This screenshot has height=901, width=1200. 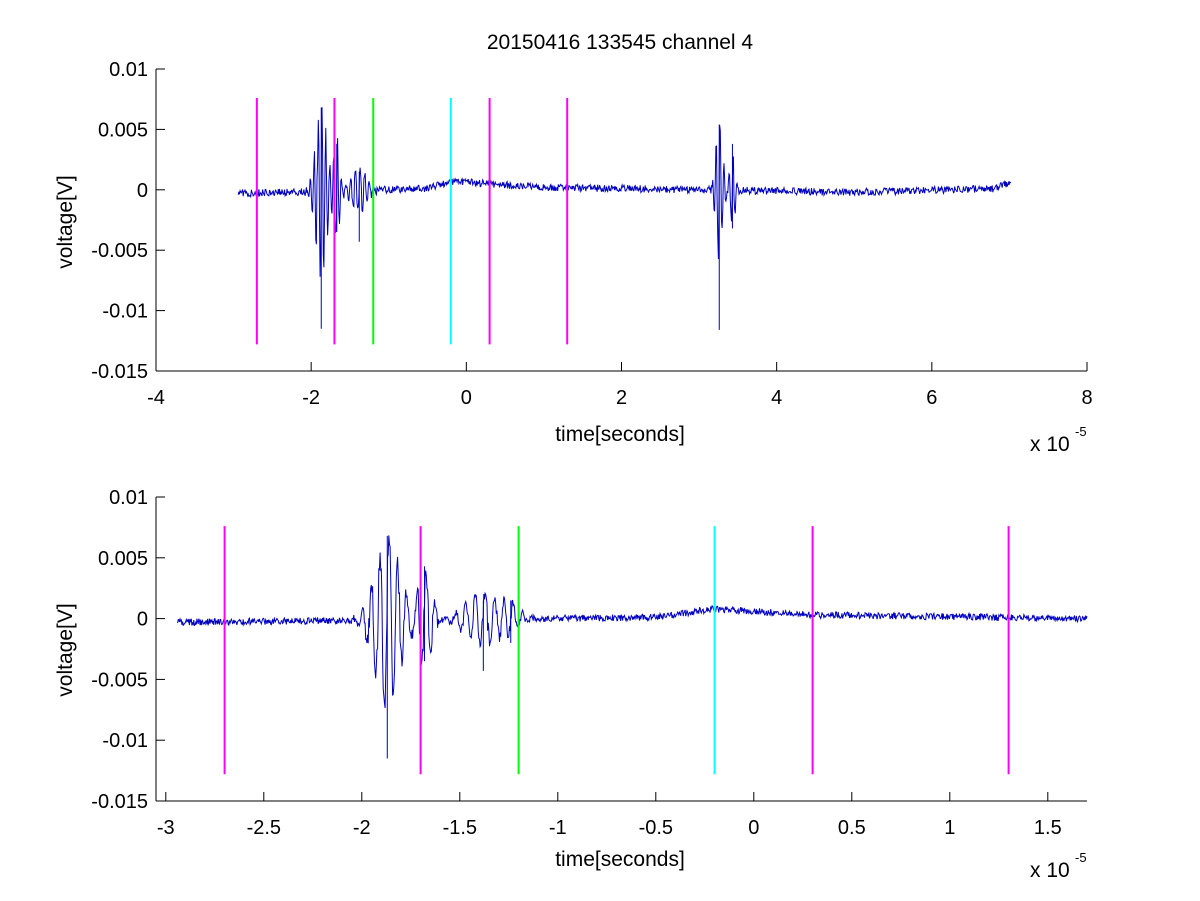 What do you see at coordinates (123, 559) in the screenshot?
I see `bottom-chart-y-tick-label: 0.005` at bounding box center [123, 559].